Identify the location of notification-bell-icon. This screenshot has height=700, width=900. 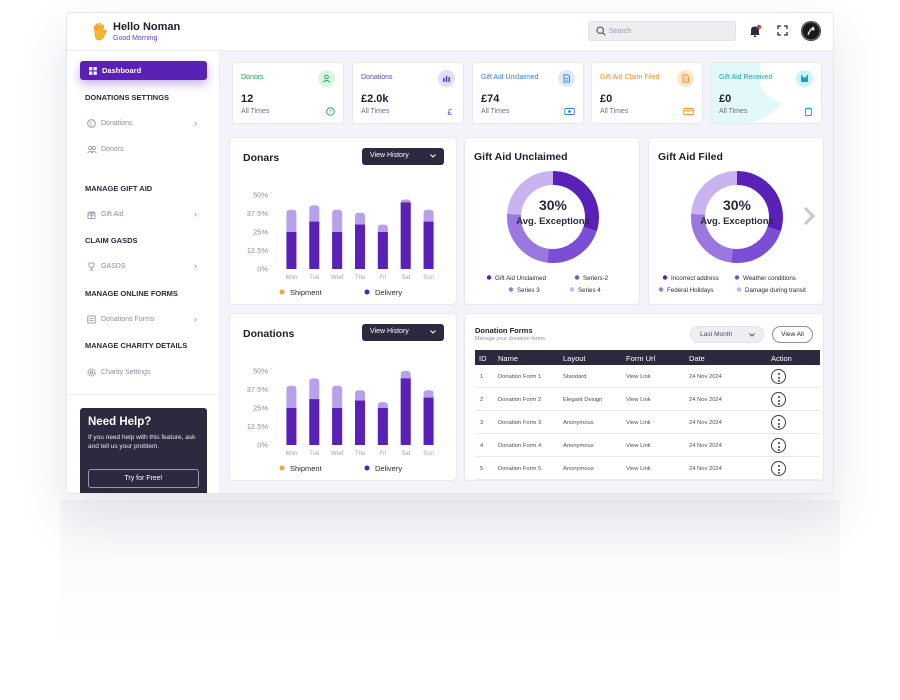
(755, 31).